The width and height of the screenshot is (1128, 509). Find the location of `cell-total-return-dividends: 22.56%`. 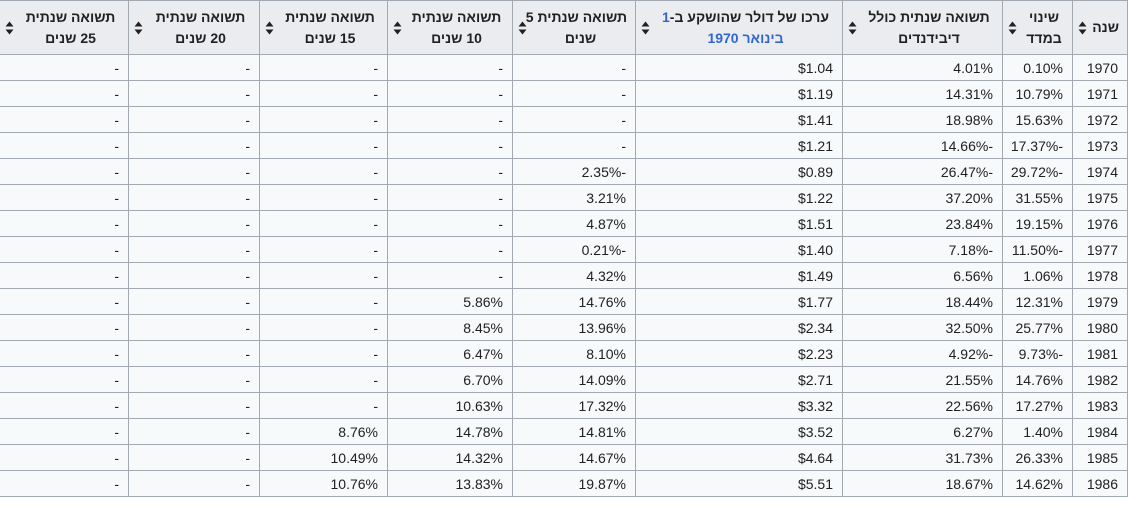

cell-total-return-dividends: 22.56% is located at coordinates (922, 405).